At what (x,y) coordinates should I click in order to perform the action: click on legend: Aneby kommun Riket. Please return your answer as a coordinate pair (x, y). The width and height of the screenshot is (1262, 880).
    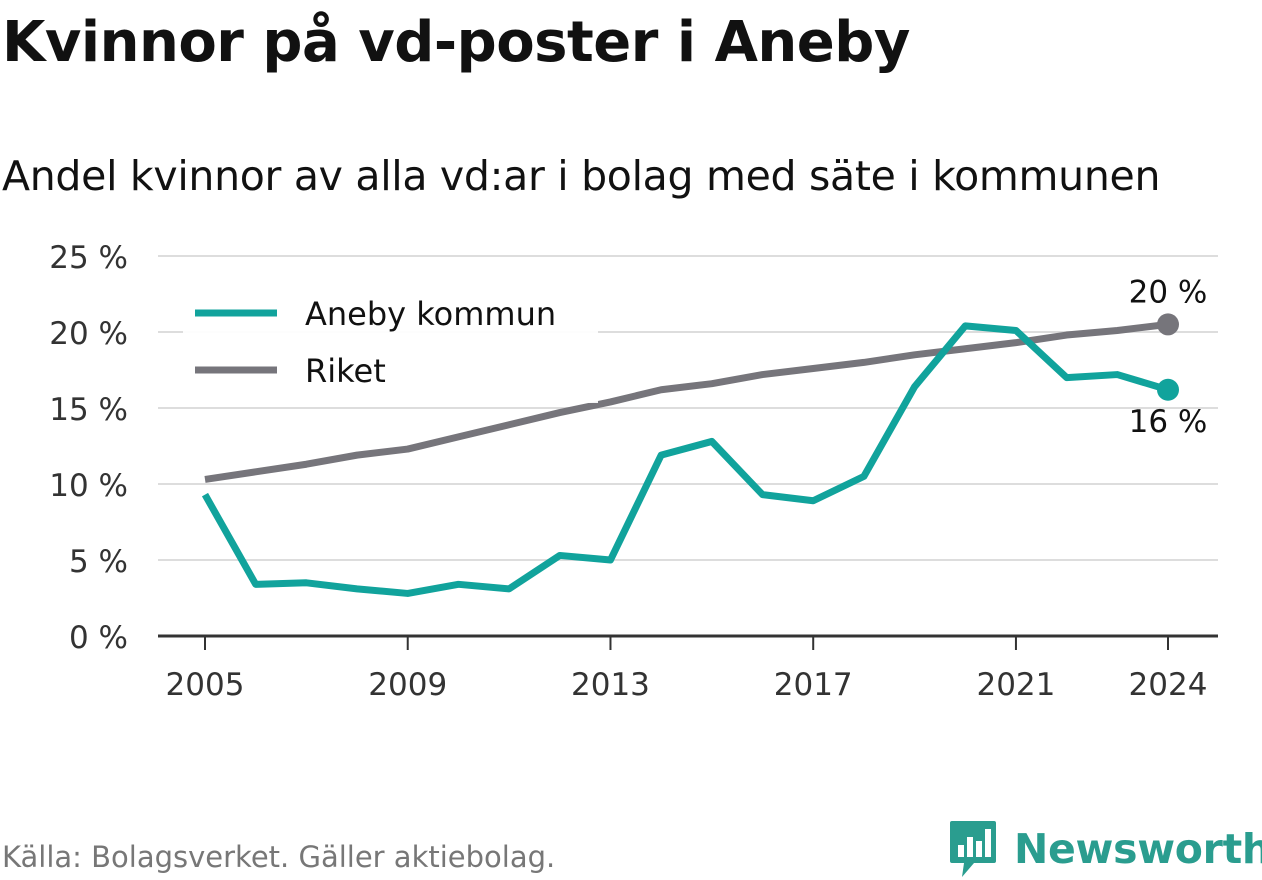
    Looking at the image, I should click on (390, 344).